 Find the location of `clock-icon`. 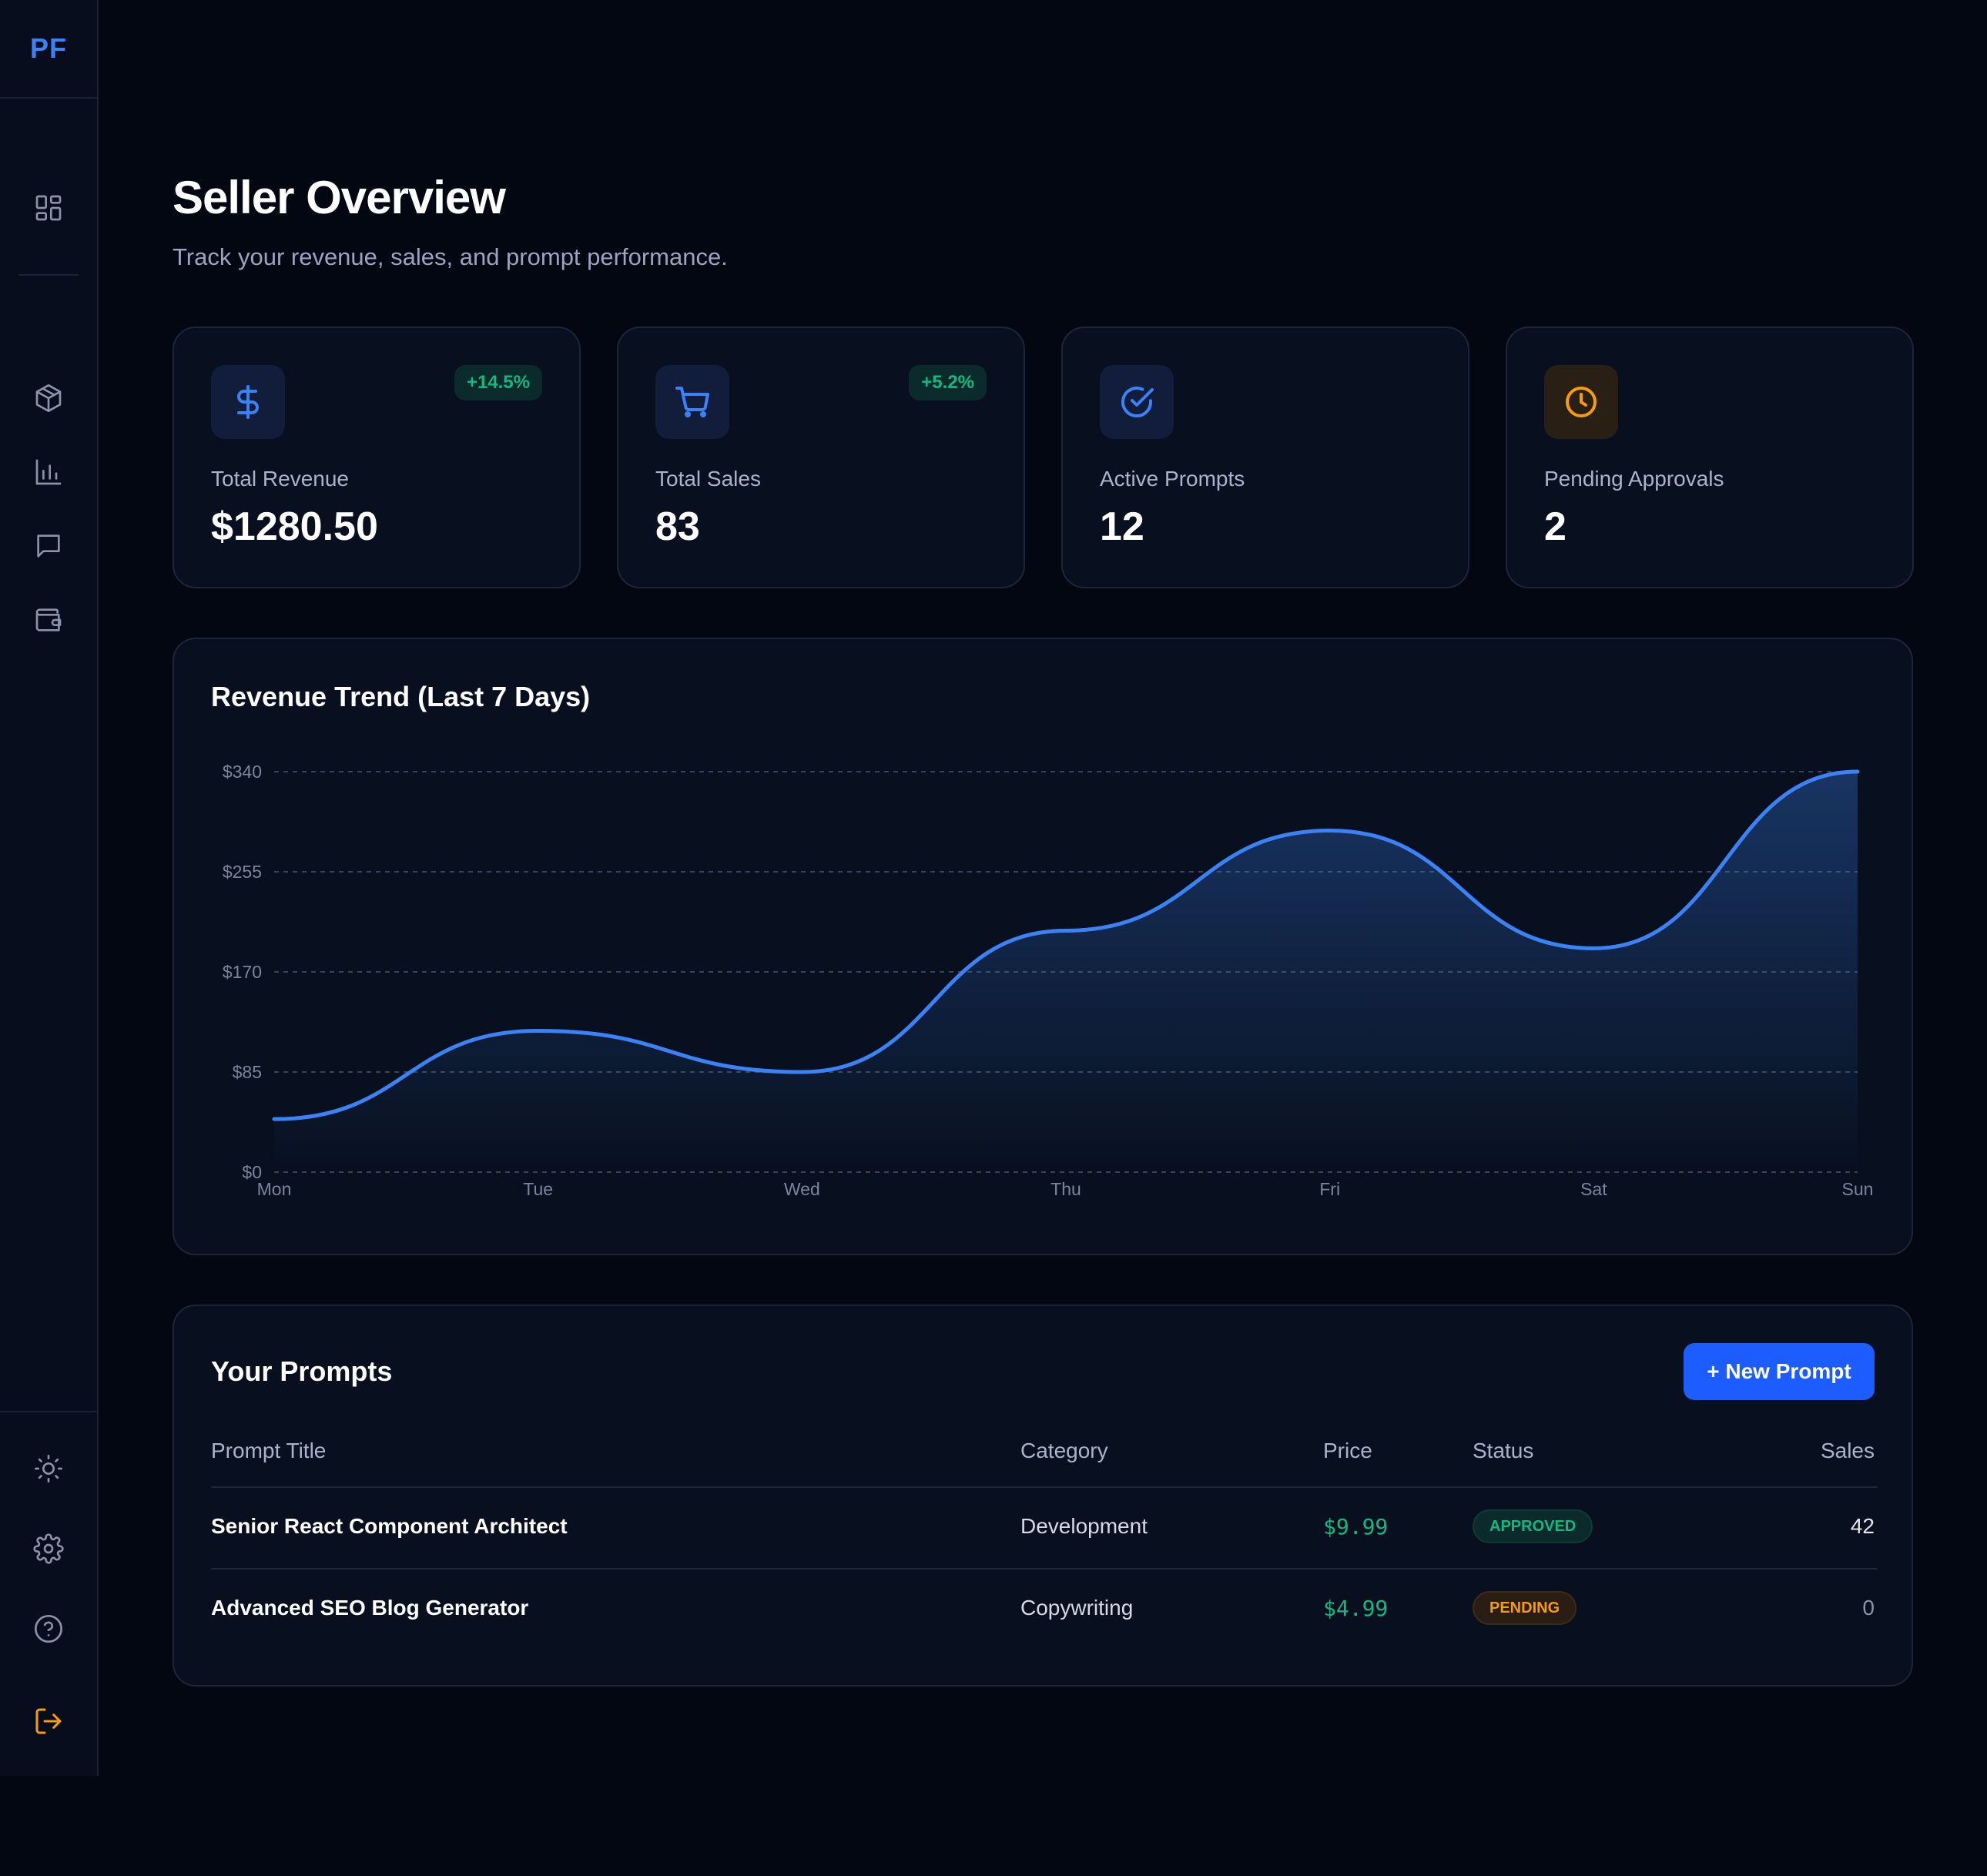

clock-icon is located at coordinates (1581, 402).